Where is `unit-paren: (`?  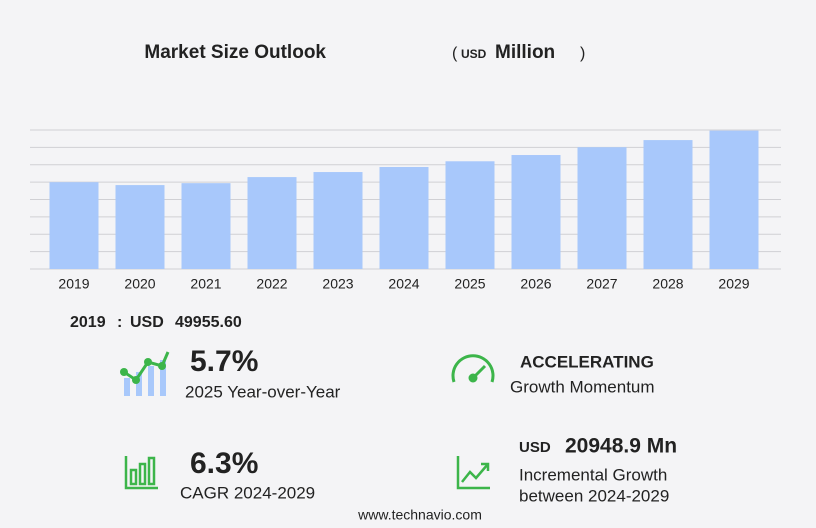
unit-paren: ( is located at coordinates (455, 53).